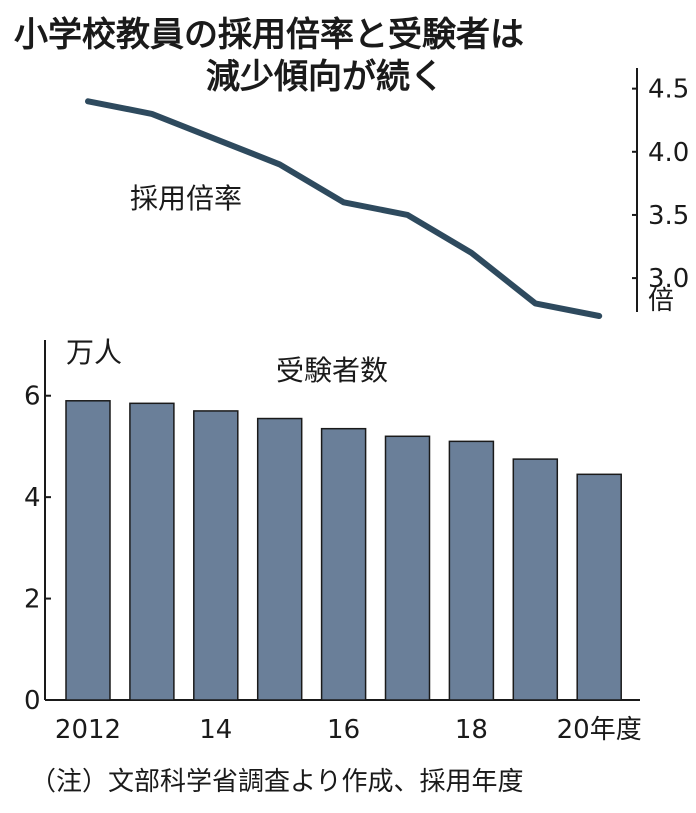  Describe the element at coordinates (32, 397) in the screenshot. I see `bar-y-tick-label: 6` at that location.